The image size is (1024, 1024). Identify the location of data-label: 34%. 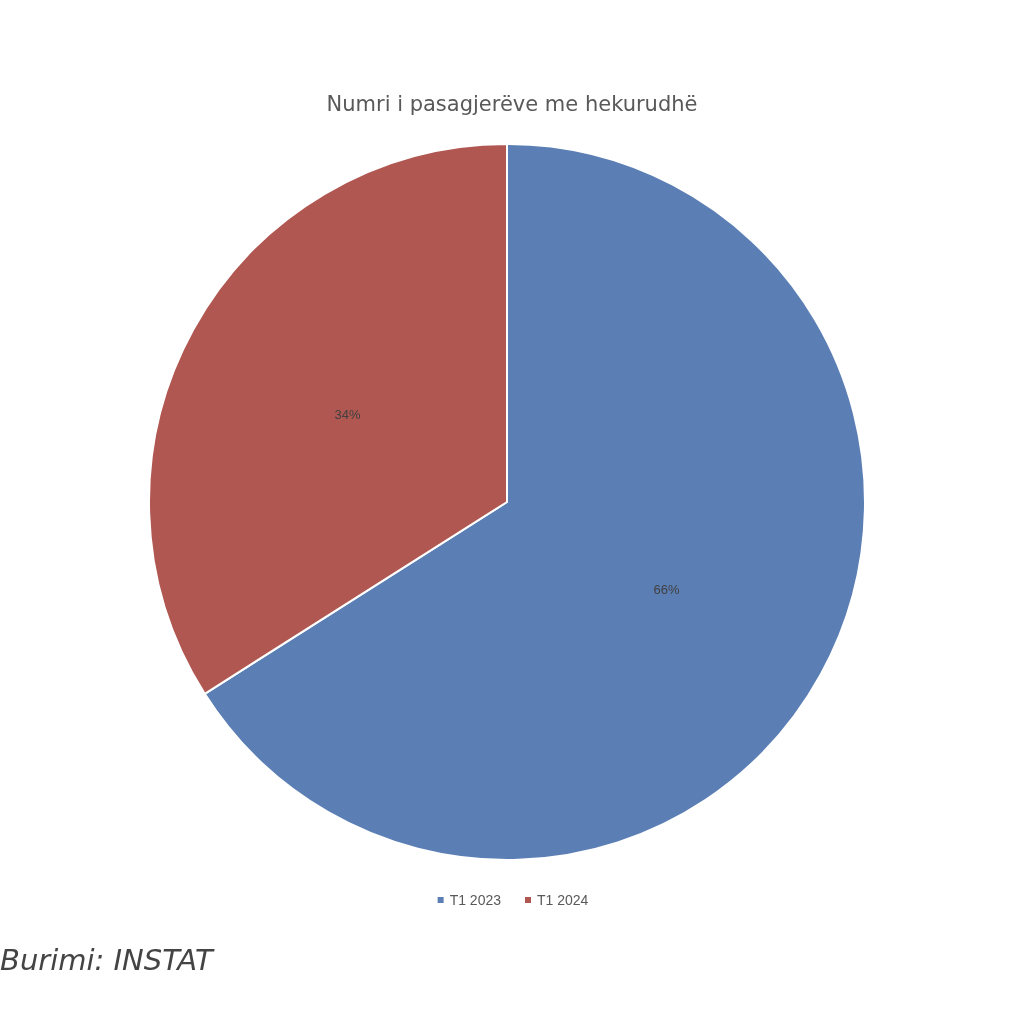
(347, 414).